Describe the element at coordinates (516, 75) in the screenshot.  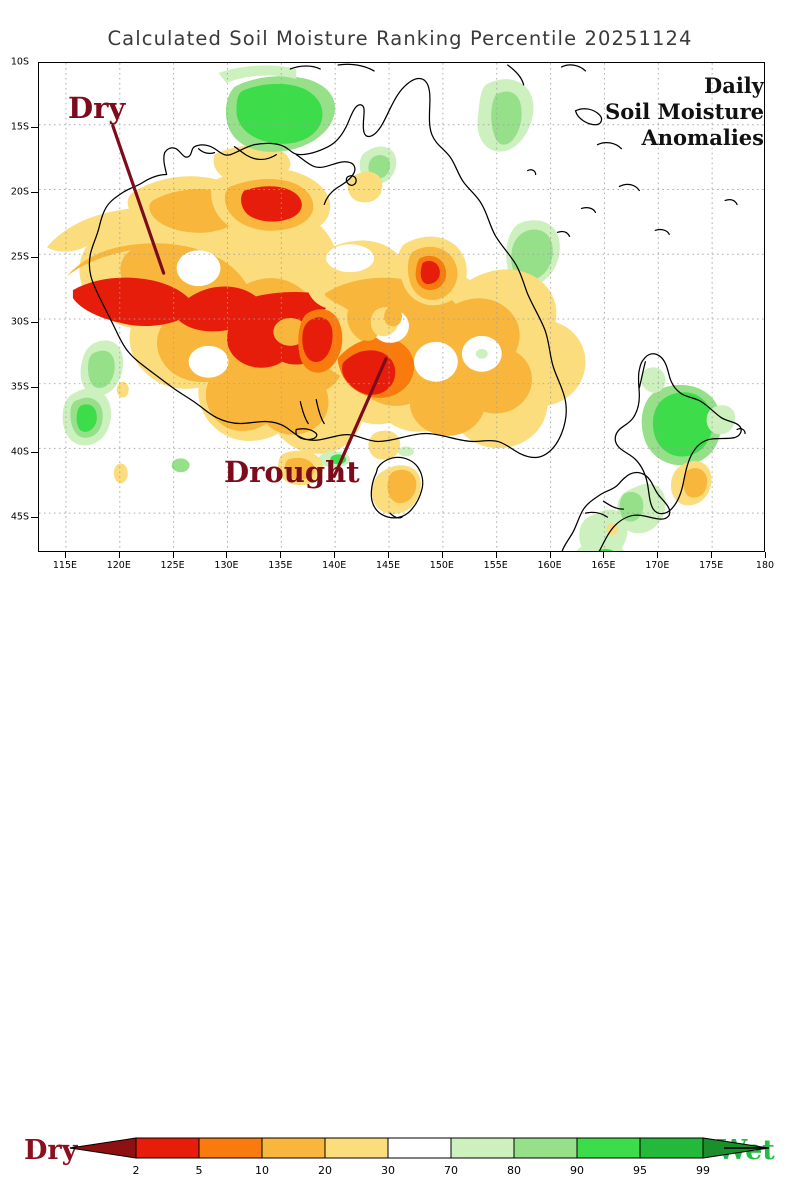
I see `coastline-png-east` at that location.